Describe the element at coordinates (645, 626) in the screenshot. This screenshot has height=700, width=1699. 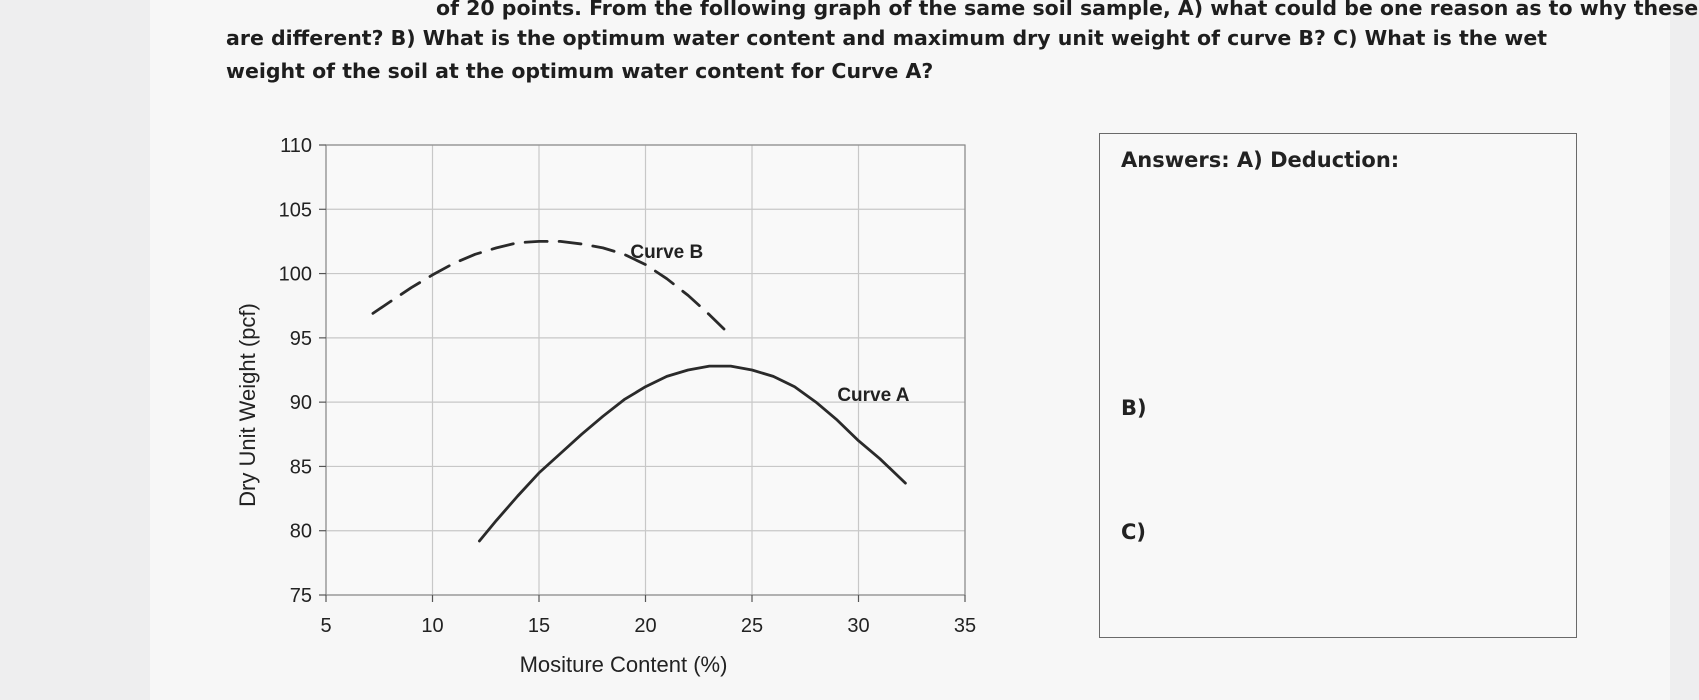
I see `x-tick-label: 20` at that location.